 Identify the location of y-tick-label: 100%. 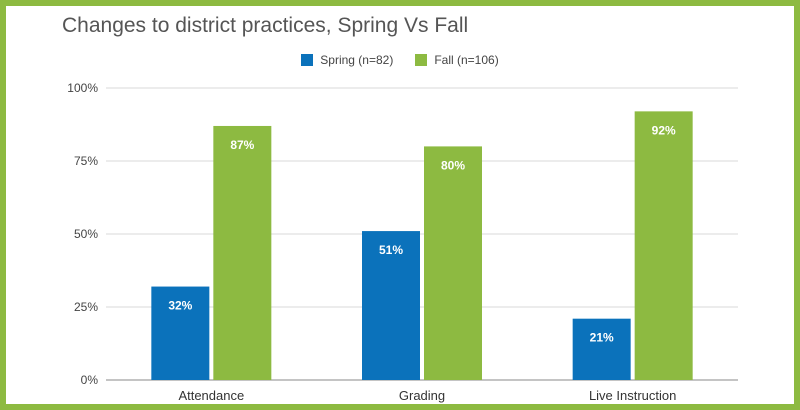
(82, 88).